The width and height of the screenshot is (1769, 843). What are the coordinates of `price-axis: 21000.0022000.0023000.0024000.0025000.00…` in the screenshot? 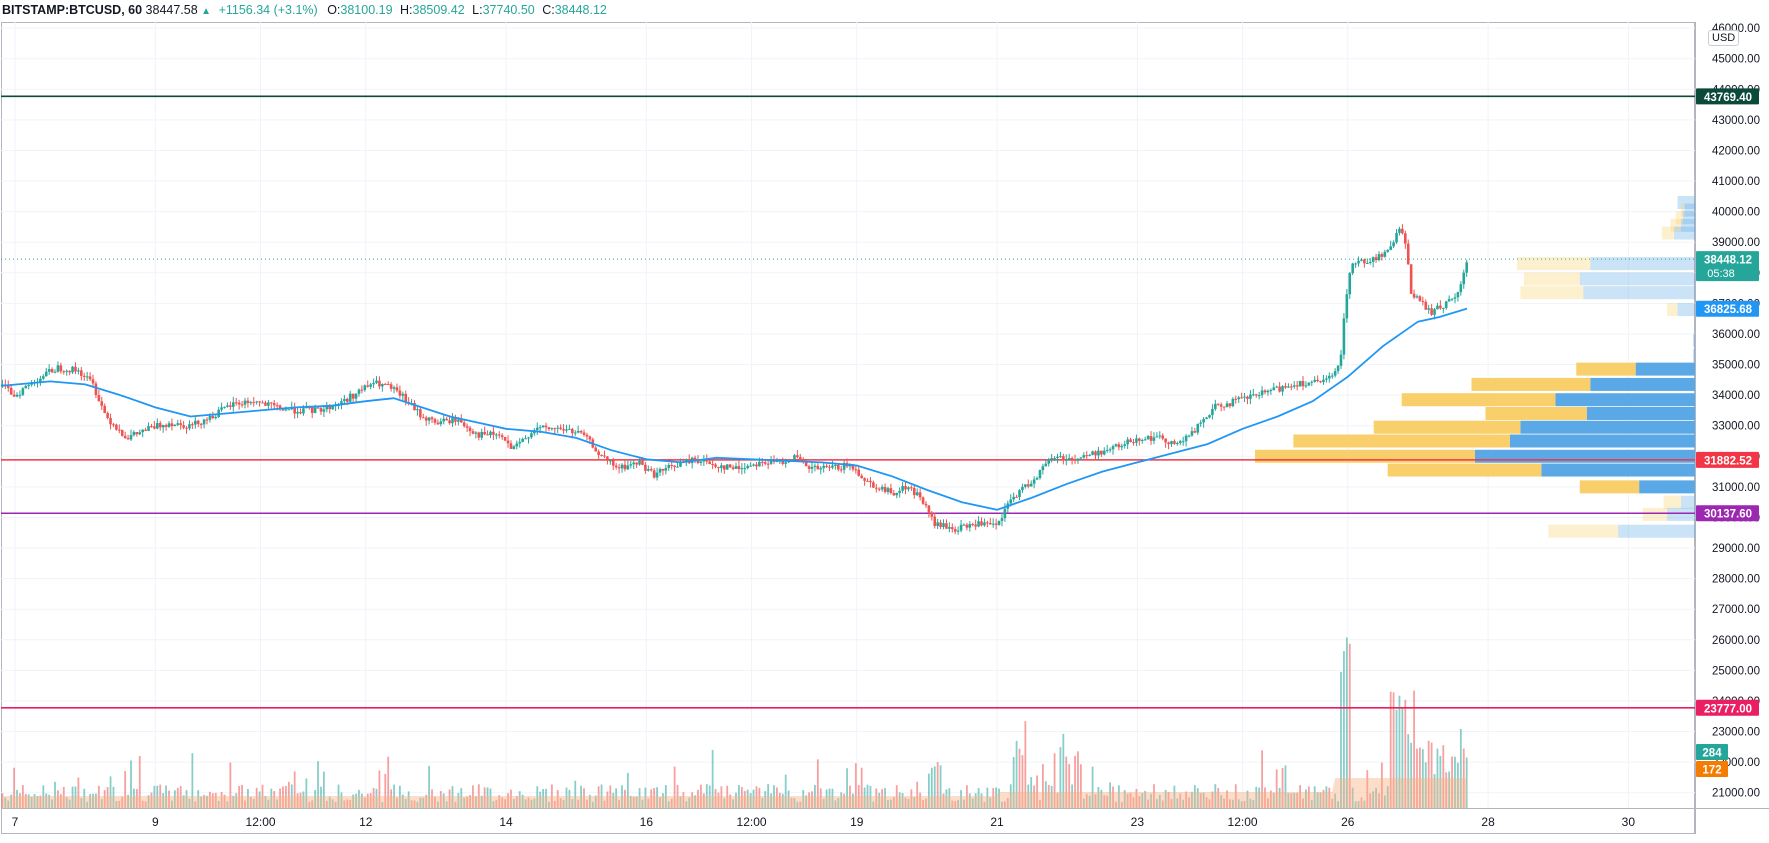 It's located at (1736, 411).